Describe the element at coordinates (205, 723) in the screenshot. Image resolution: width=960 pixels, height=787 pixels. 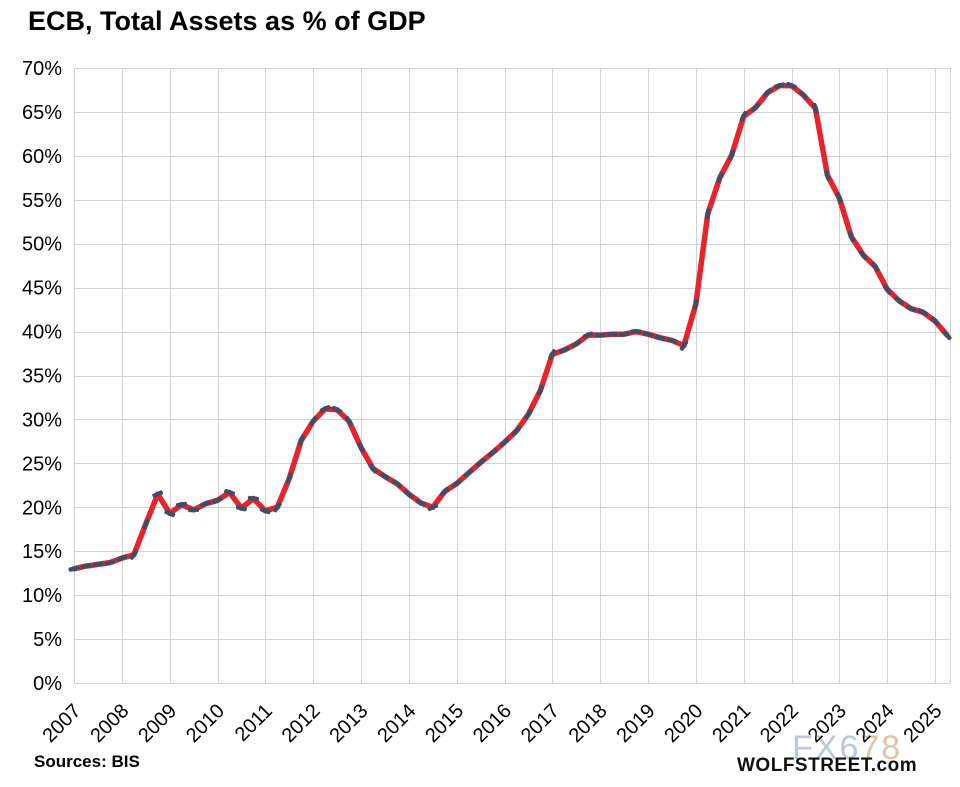
I see `svg-text: 2010` at that location.